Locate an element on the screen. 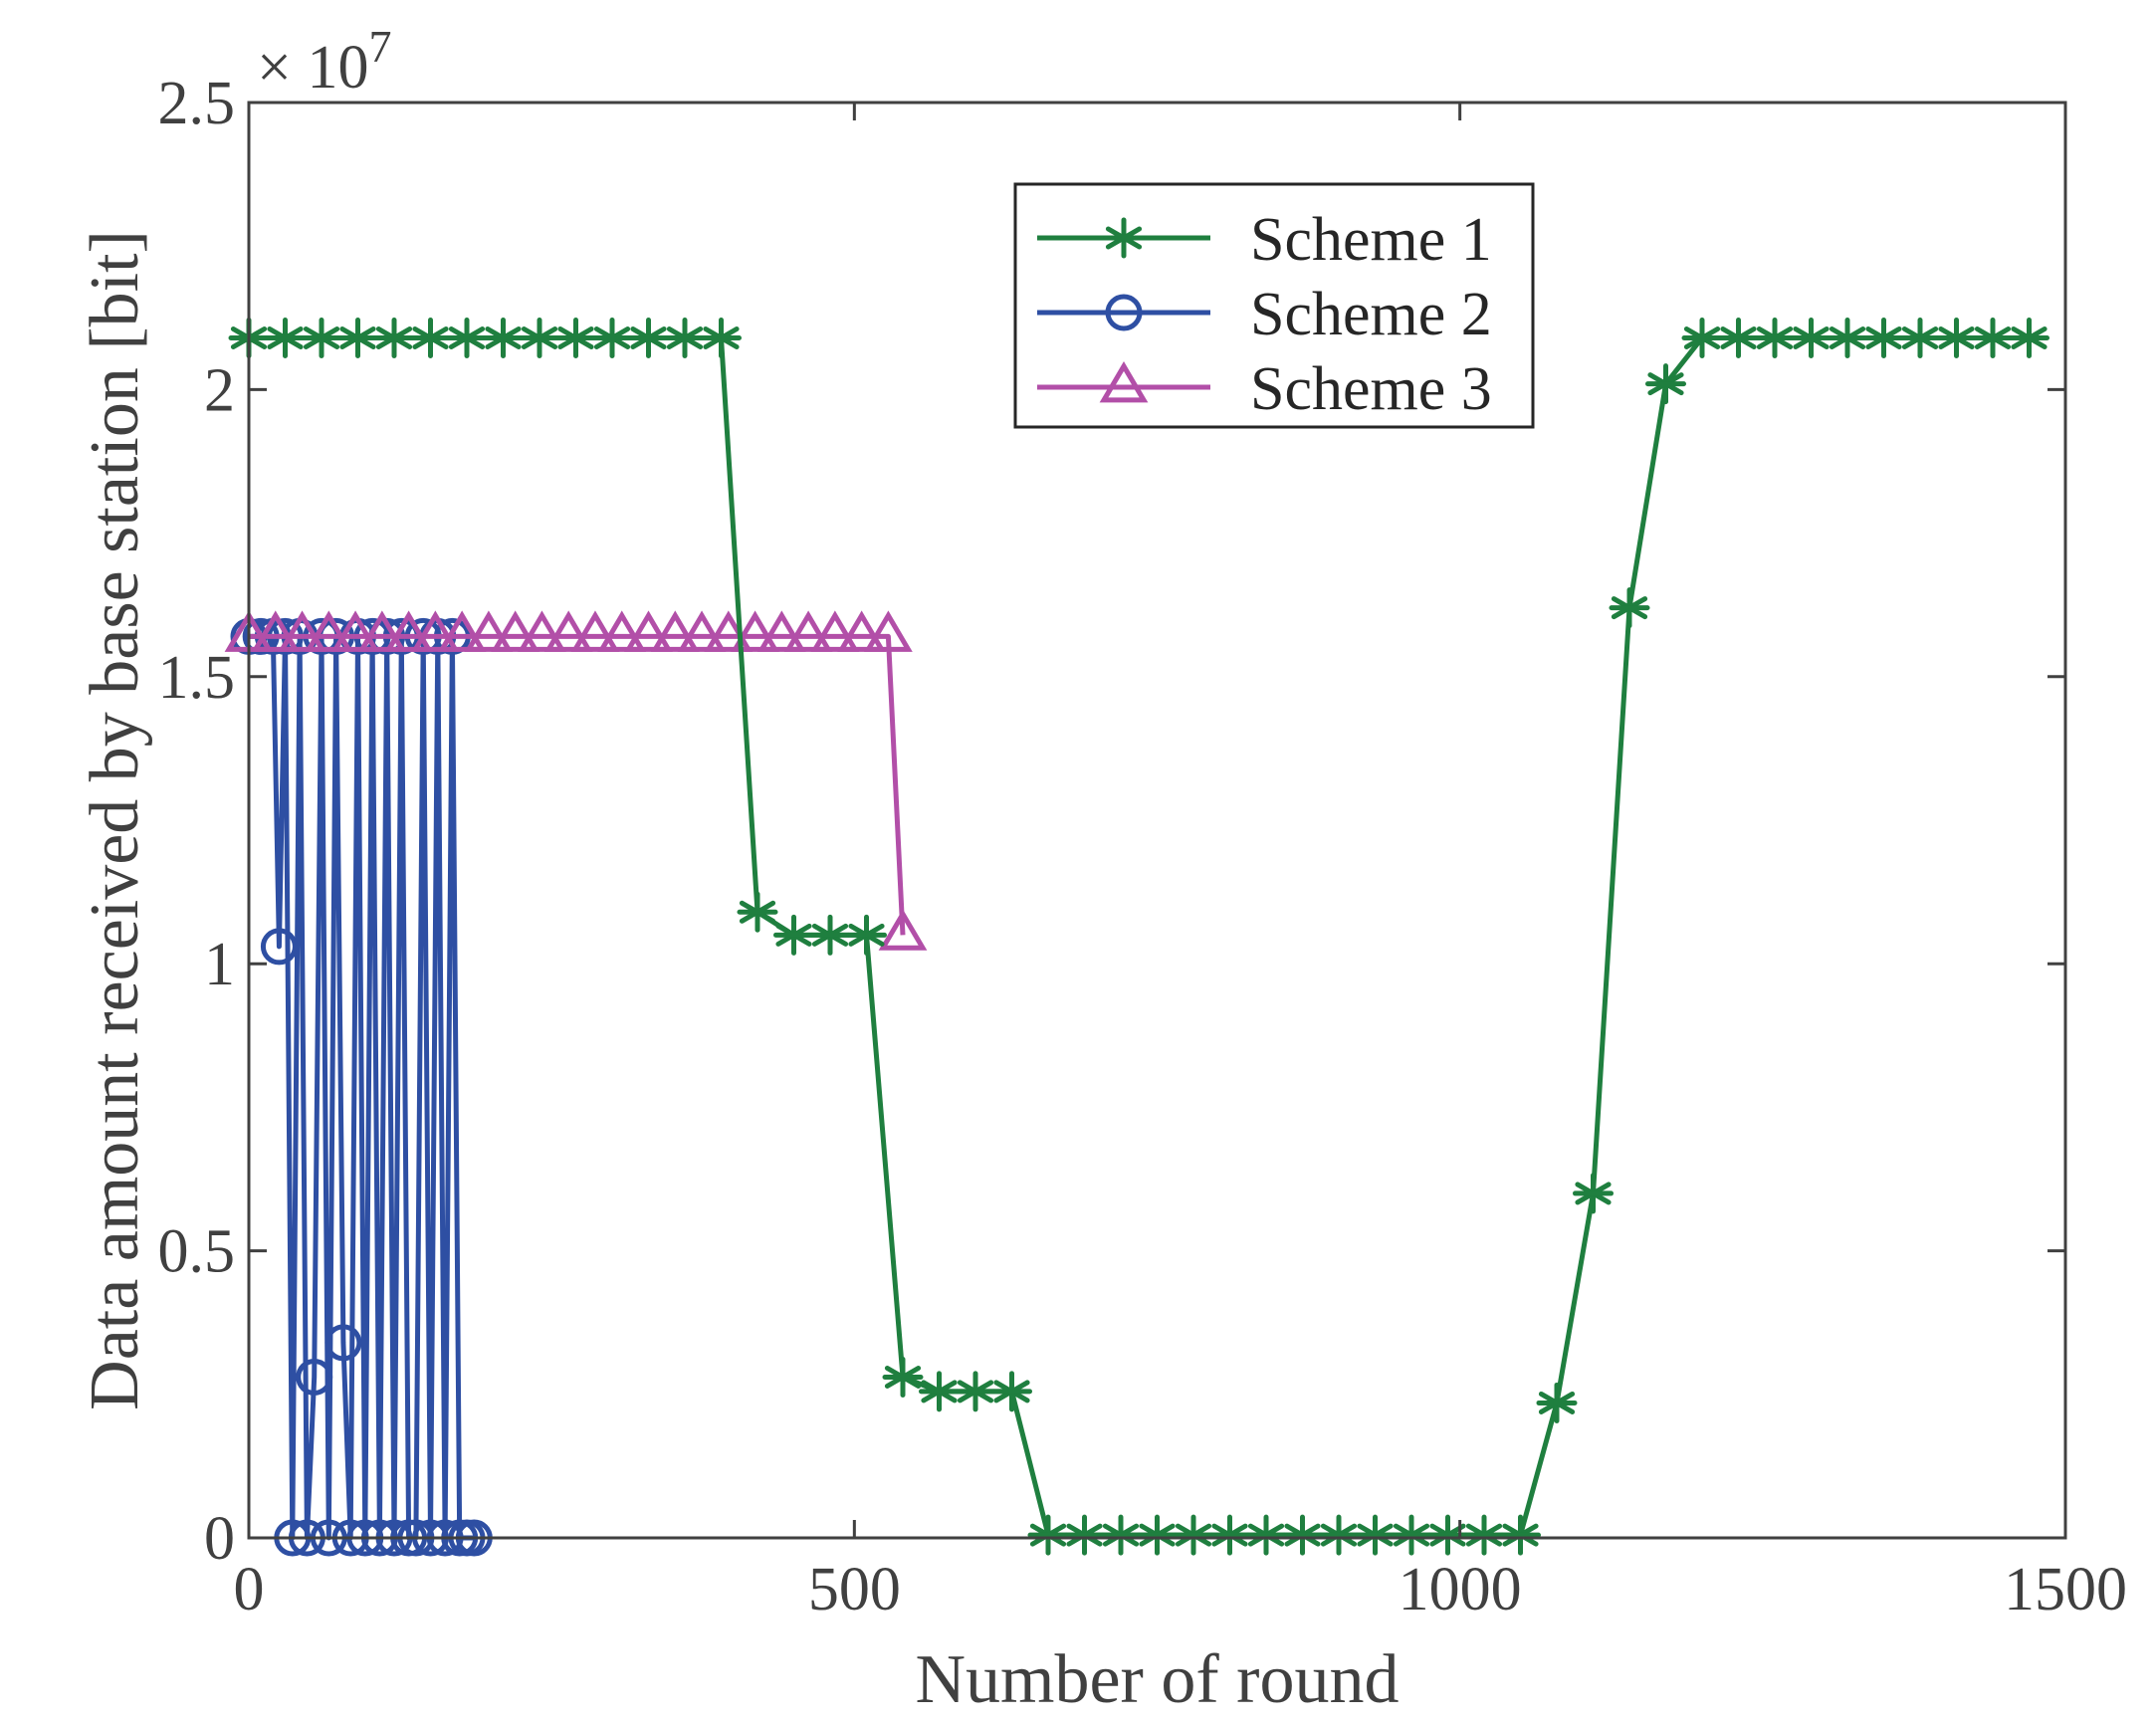  y-exponent-power: 7 is located at coordinates (379, 46).